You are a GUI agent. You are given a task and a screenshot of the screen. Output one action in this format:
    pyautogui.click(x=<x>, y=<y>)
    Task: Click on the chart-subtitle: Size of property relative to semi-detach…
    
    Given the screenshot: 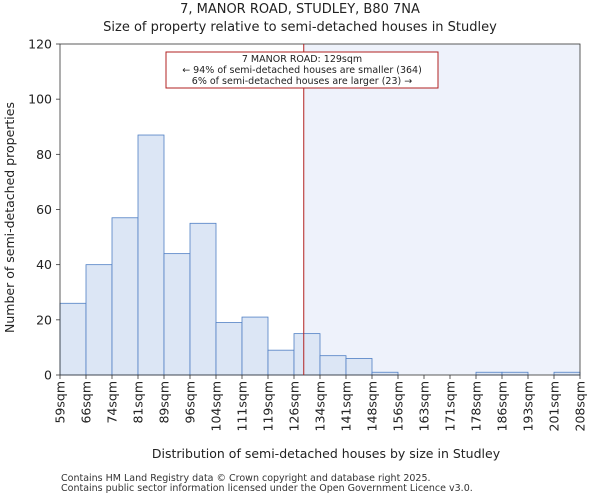 What is the action you would take?
    pyautogui.click(x=300, y=27)
    